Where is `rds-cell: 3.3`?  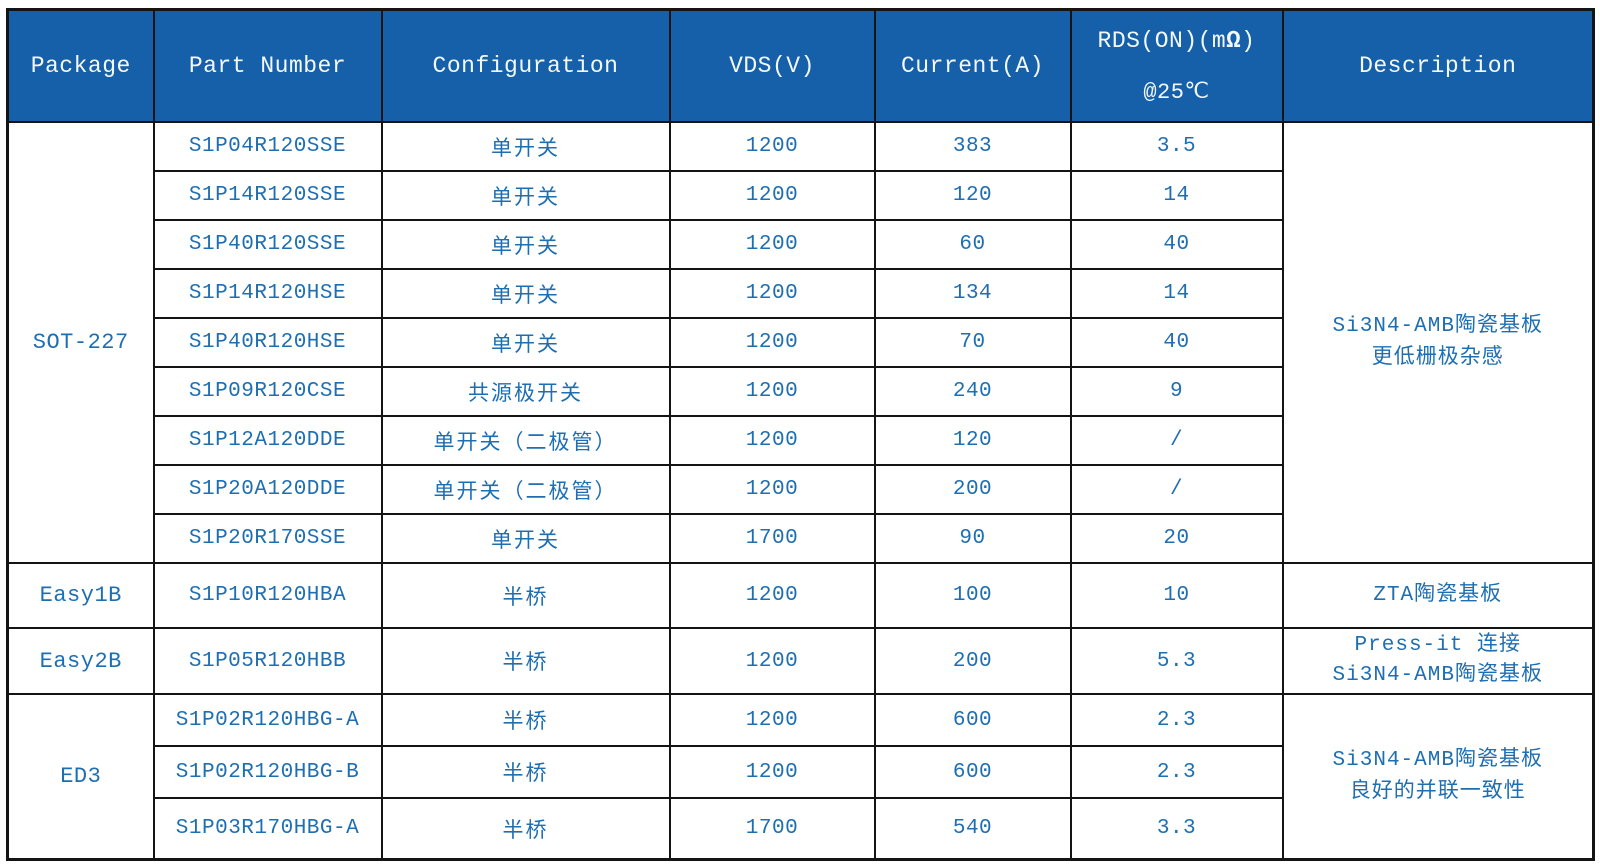 rds-cell: 3.3 is located at coordinates (1176, 829).